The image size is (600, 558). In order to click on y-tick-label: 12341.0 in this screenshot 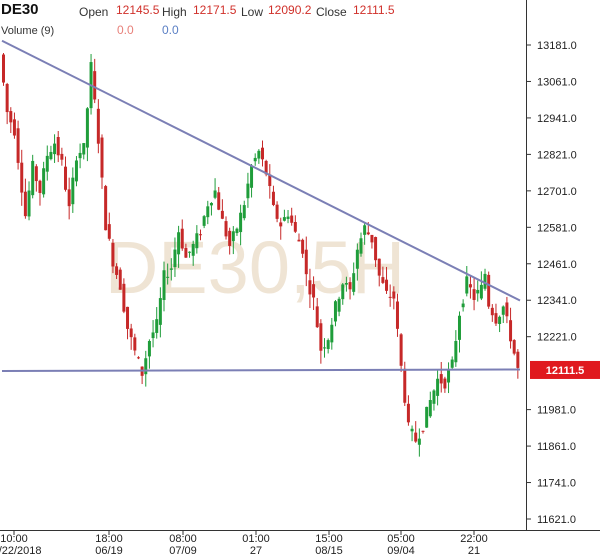, I will do `click(557, 301)`.